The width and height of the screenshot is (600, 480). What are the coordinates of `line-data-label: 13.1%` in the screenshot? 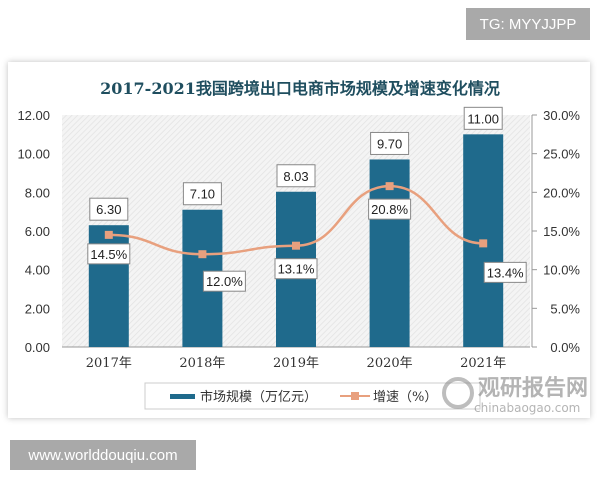 It's located at (296, 269).